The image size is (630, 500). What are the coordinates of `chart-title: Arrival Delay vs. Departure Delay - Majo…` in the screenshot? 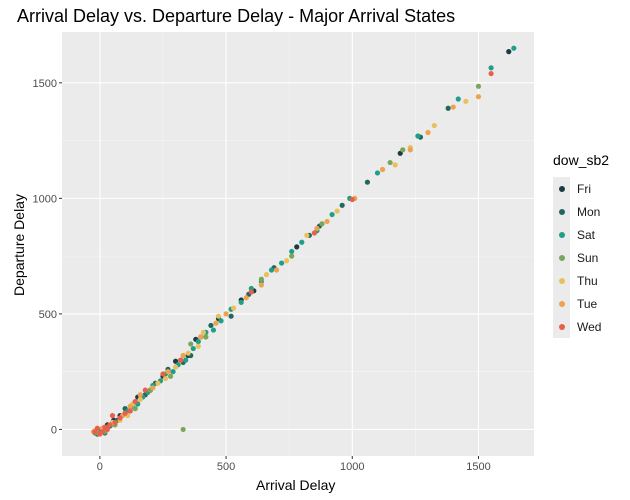 It's located at (236, 16).